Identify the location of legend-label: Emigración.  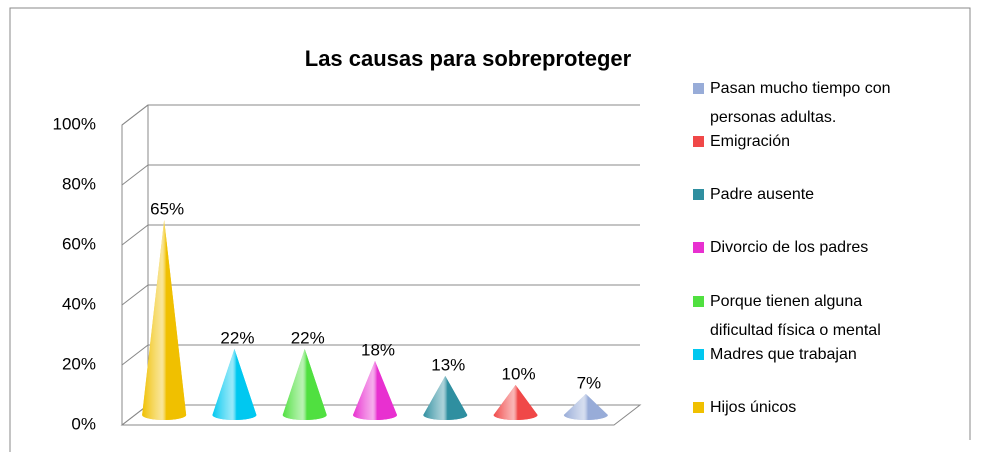
(750, 141).